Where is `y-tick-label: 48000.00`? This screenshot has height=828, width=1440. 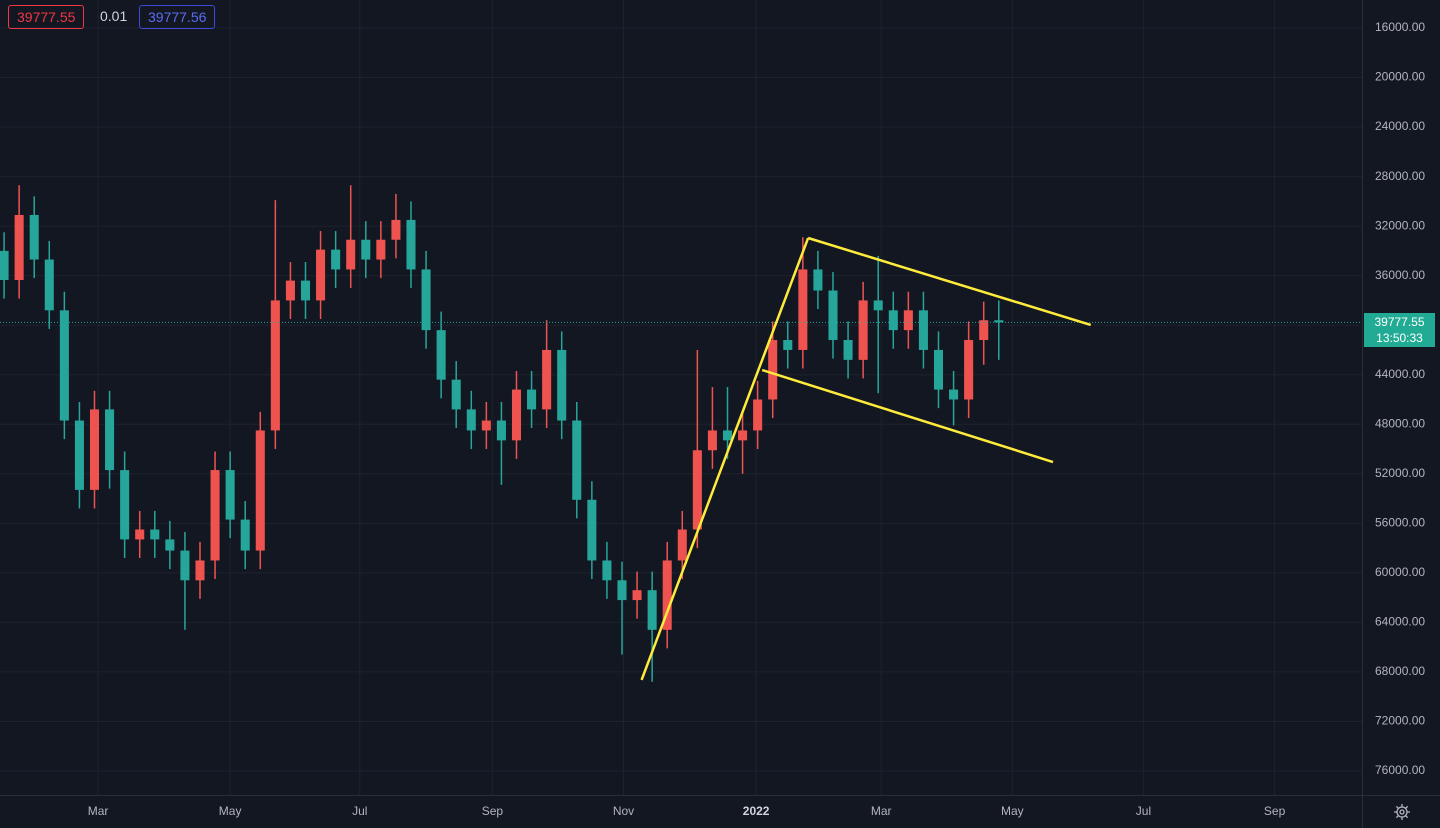 y-tick-label: 48000.00 is located at coordinates (1400, 423).